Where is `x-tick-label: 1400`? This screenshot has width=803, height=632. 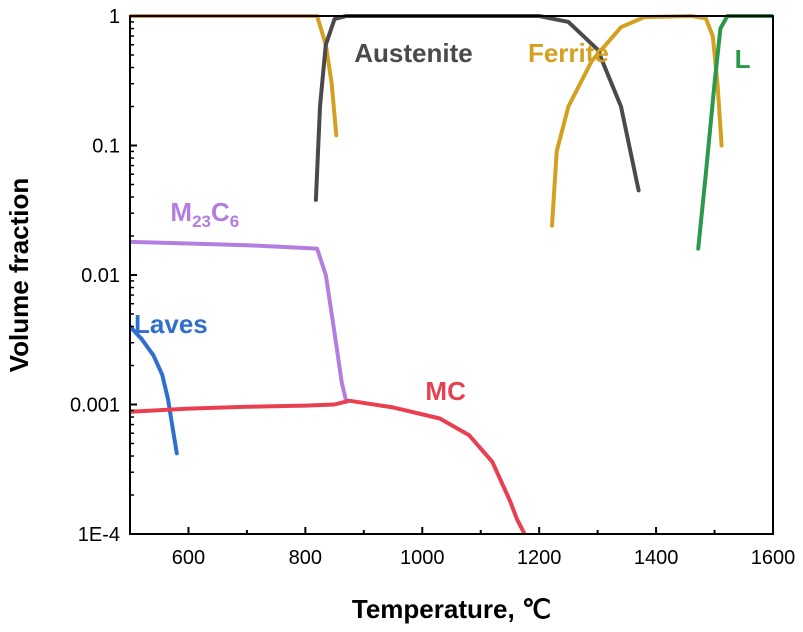
x-tick-label: 1400 is located at coordinates (656, 558).